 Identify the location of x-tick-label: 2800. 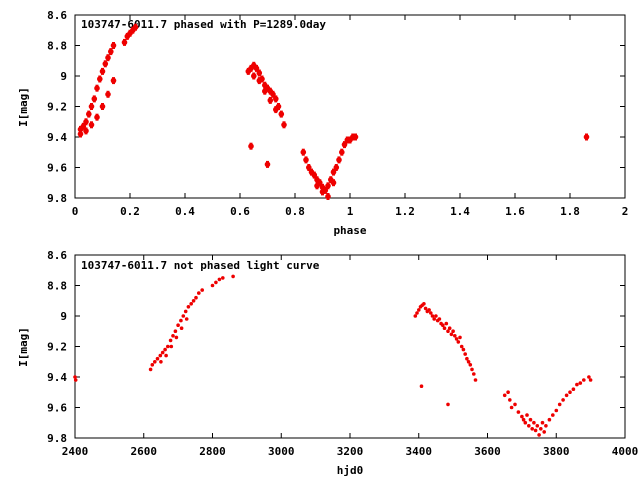
(212, 451).